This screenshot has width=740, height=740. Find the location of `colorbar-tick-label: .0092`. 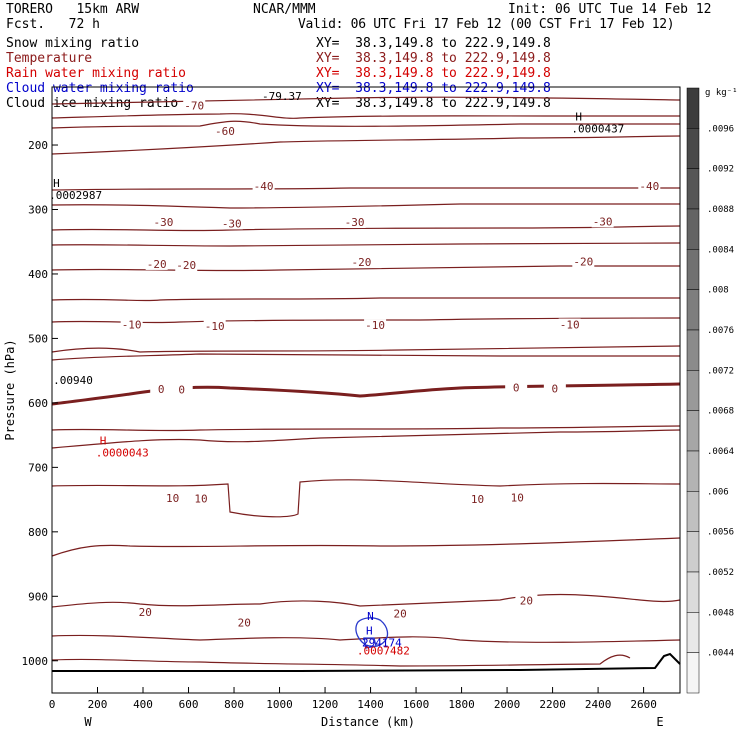

colorbar-tick-label: .0092 is located at coordinates (720, 170).